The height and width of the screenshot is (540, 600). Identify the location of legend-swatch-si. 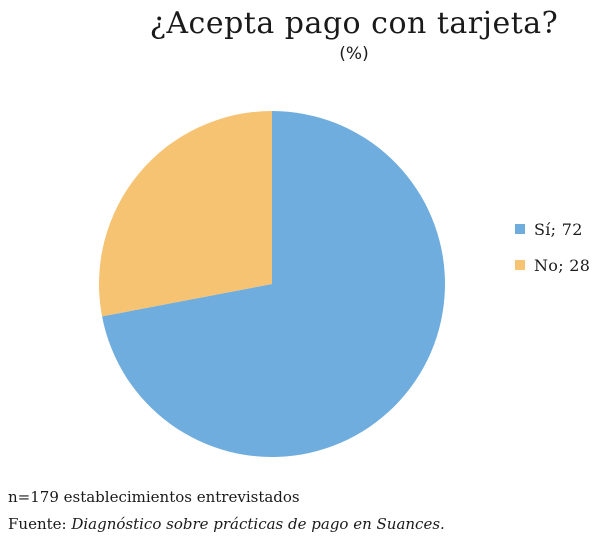
(520, 229).